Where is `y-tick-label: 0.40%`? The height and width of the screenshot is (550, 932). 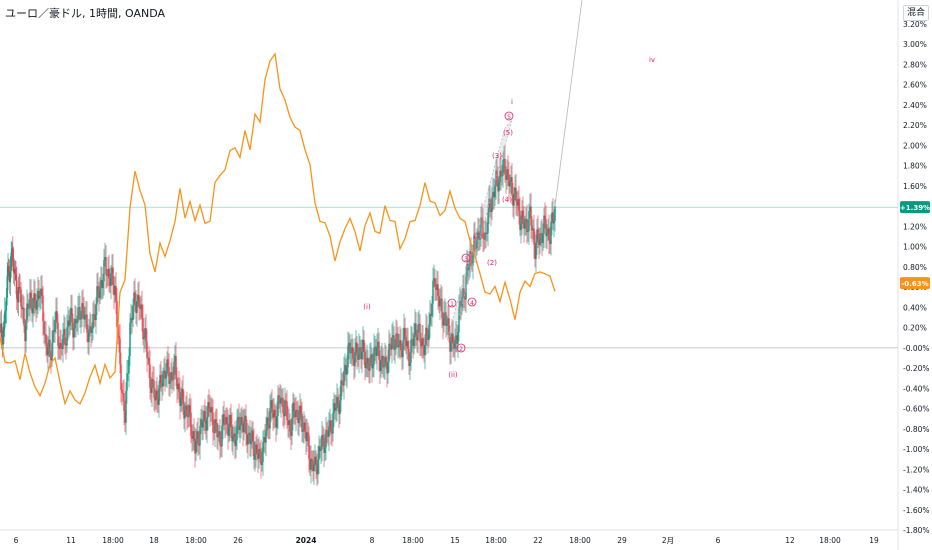 y-tick-label: 0.40% is located at coordinates (915, 307).